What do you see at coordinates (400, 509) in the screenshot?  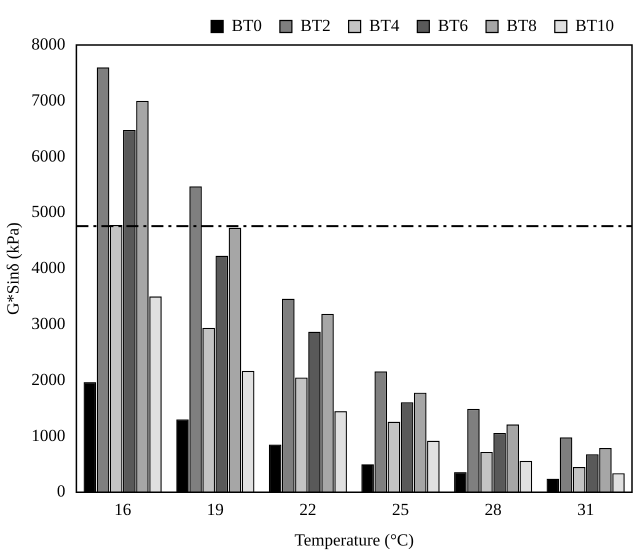 I see `x-tick-label: 25` at bounding box center [400, 509].